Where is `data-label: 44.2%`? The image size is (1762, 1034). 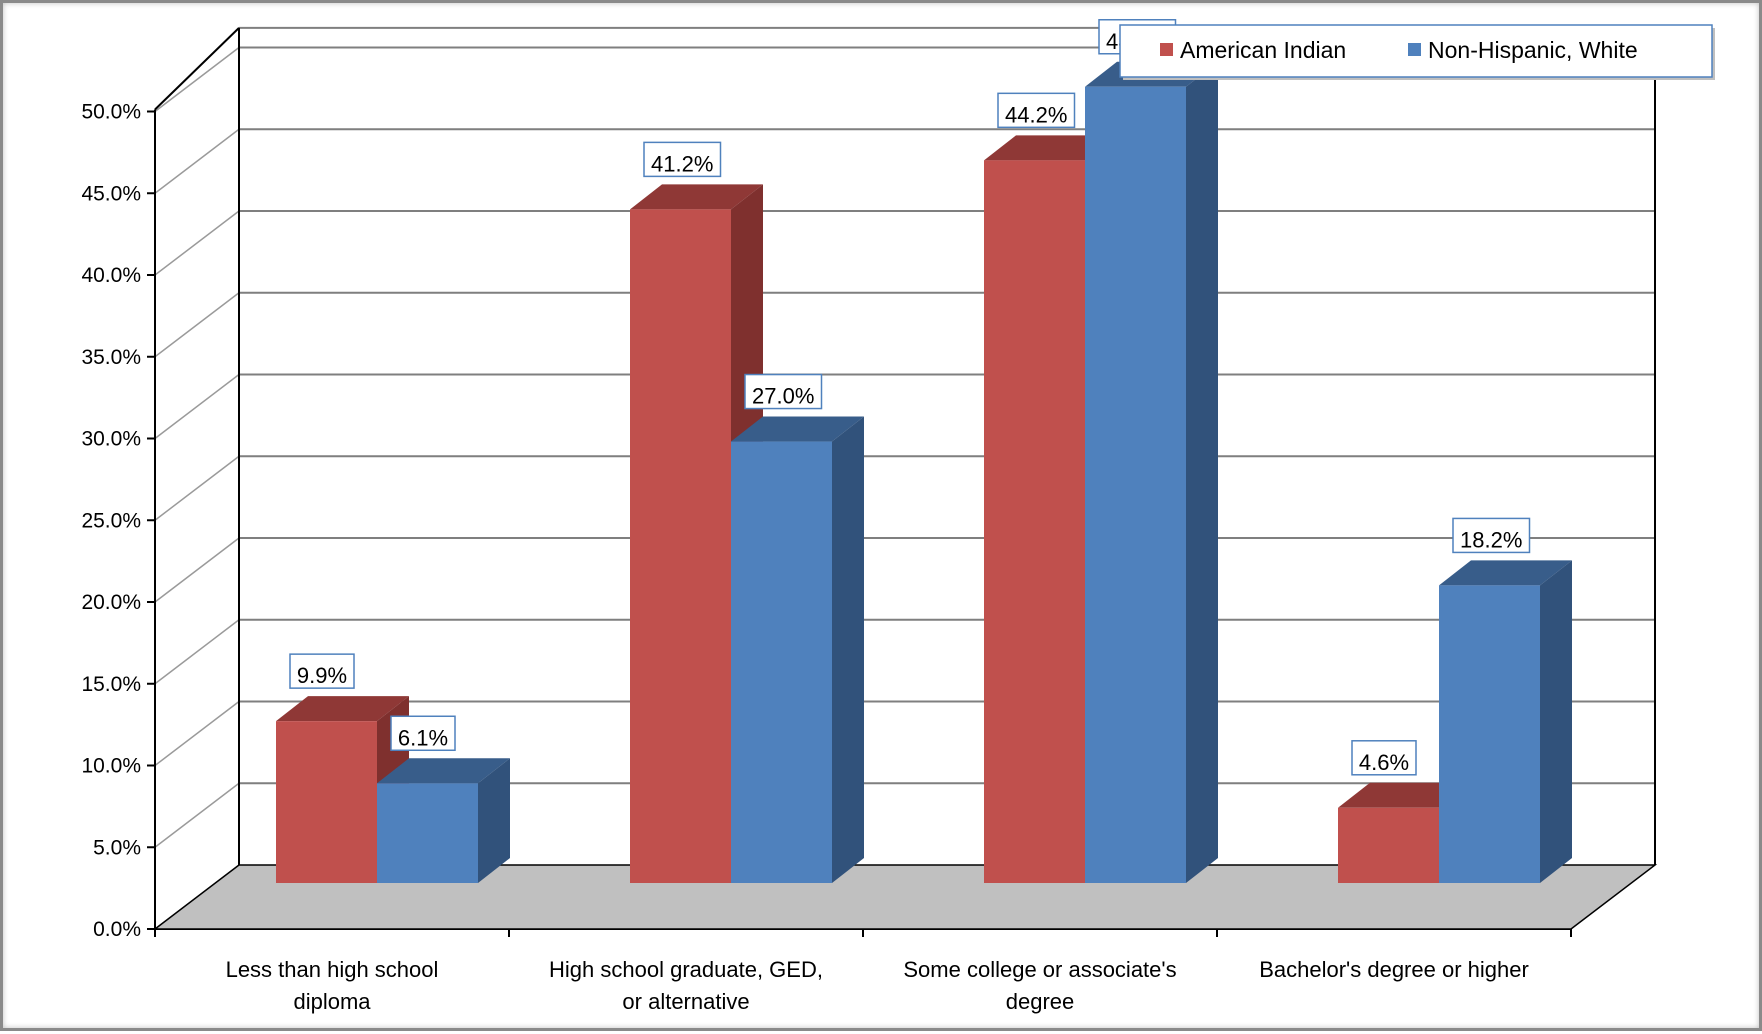 data-label: 44.2% is located at coordinates (1036, 114).